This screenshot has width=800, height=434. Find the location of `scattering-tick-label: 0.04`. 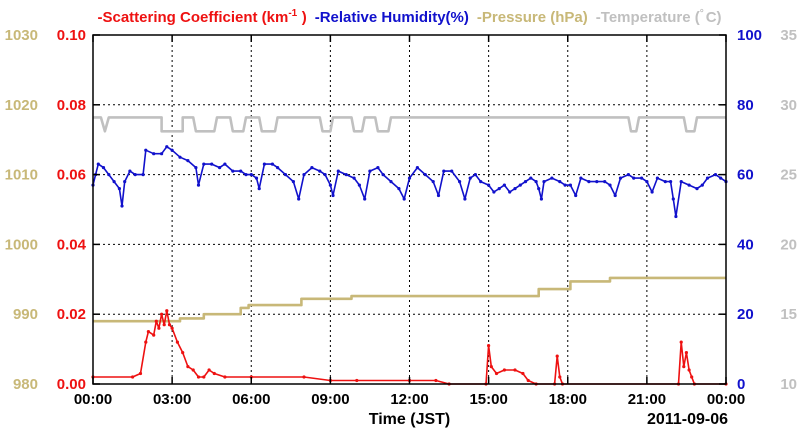

scattering-tick-label: 0.04 is located at coordinates (72, 244).